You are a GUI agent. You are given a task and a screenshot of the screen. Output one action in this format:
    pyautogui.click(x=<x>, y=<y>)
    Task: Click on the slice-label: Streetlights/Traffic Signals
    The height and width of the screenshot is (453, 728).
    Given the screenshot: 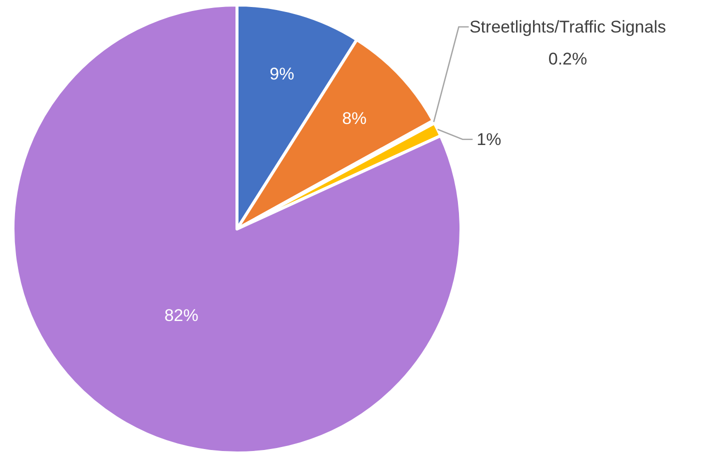 What is the action you would take?
    pyautogui.click(x=567, y=26)
    